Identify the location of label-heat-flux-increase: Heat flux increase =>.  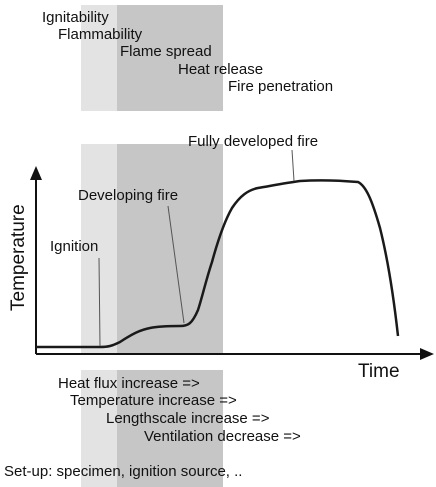
(129, 383).